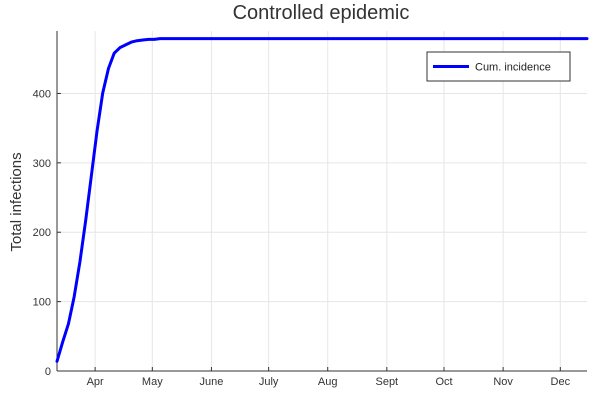  What do you see at coordinates (42, 164) in the screenshot?
I see `y-tick-label: 300` at bounding box center [42, 164].